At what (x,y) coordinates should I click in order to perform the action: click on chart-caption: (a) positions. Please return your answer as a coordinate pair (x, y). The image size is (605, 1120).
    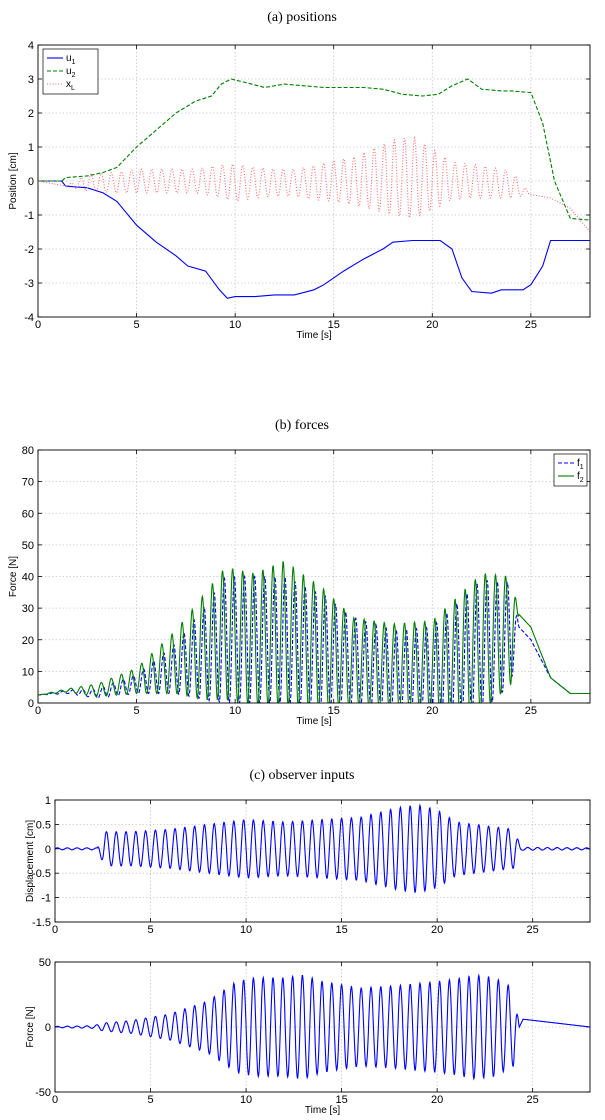
    Looking at the image, I should click on (302, 17).